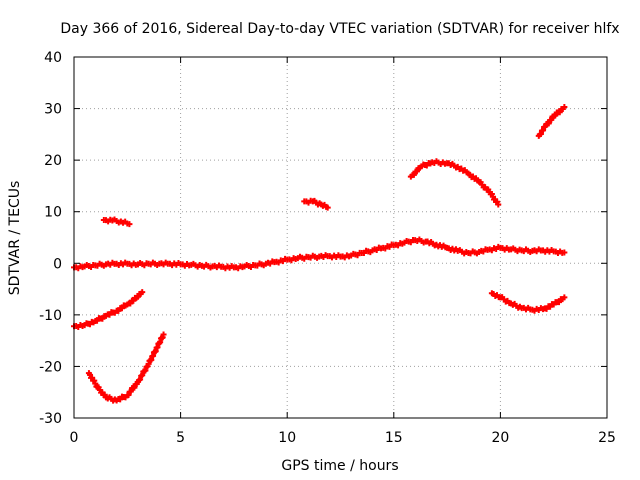  I want to click on series-arc-evening-upper, so click(454, 183).